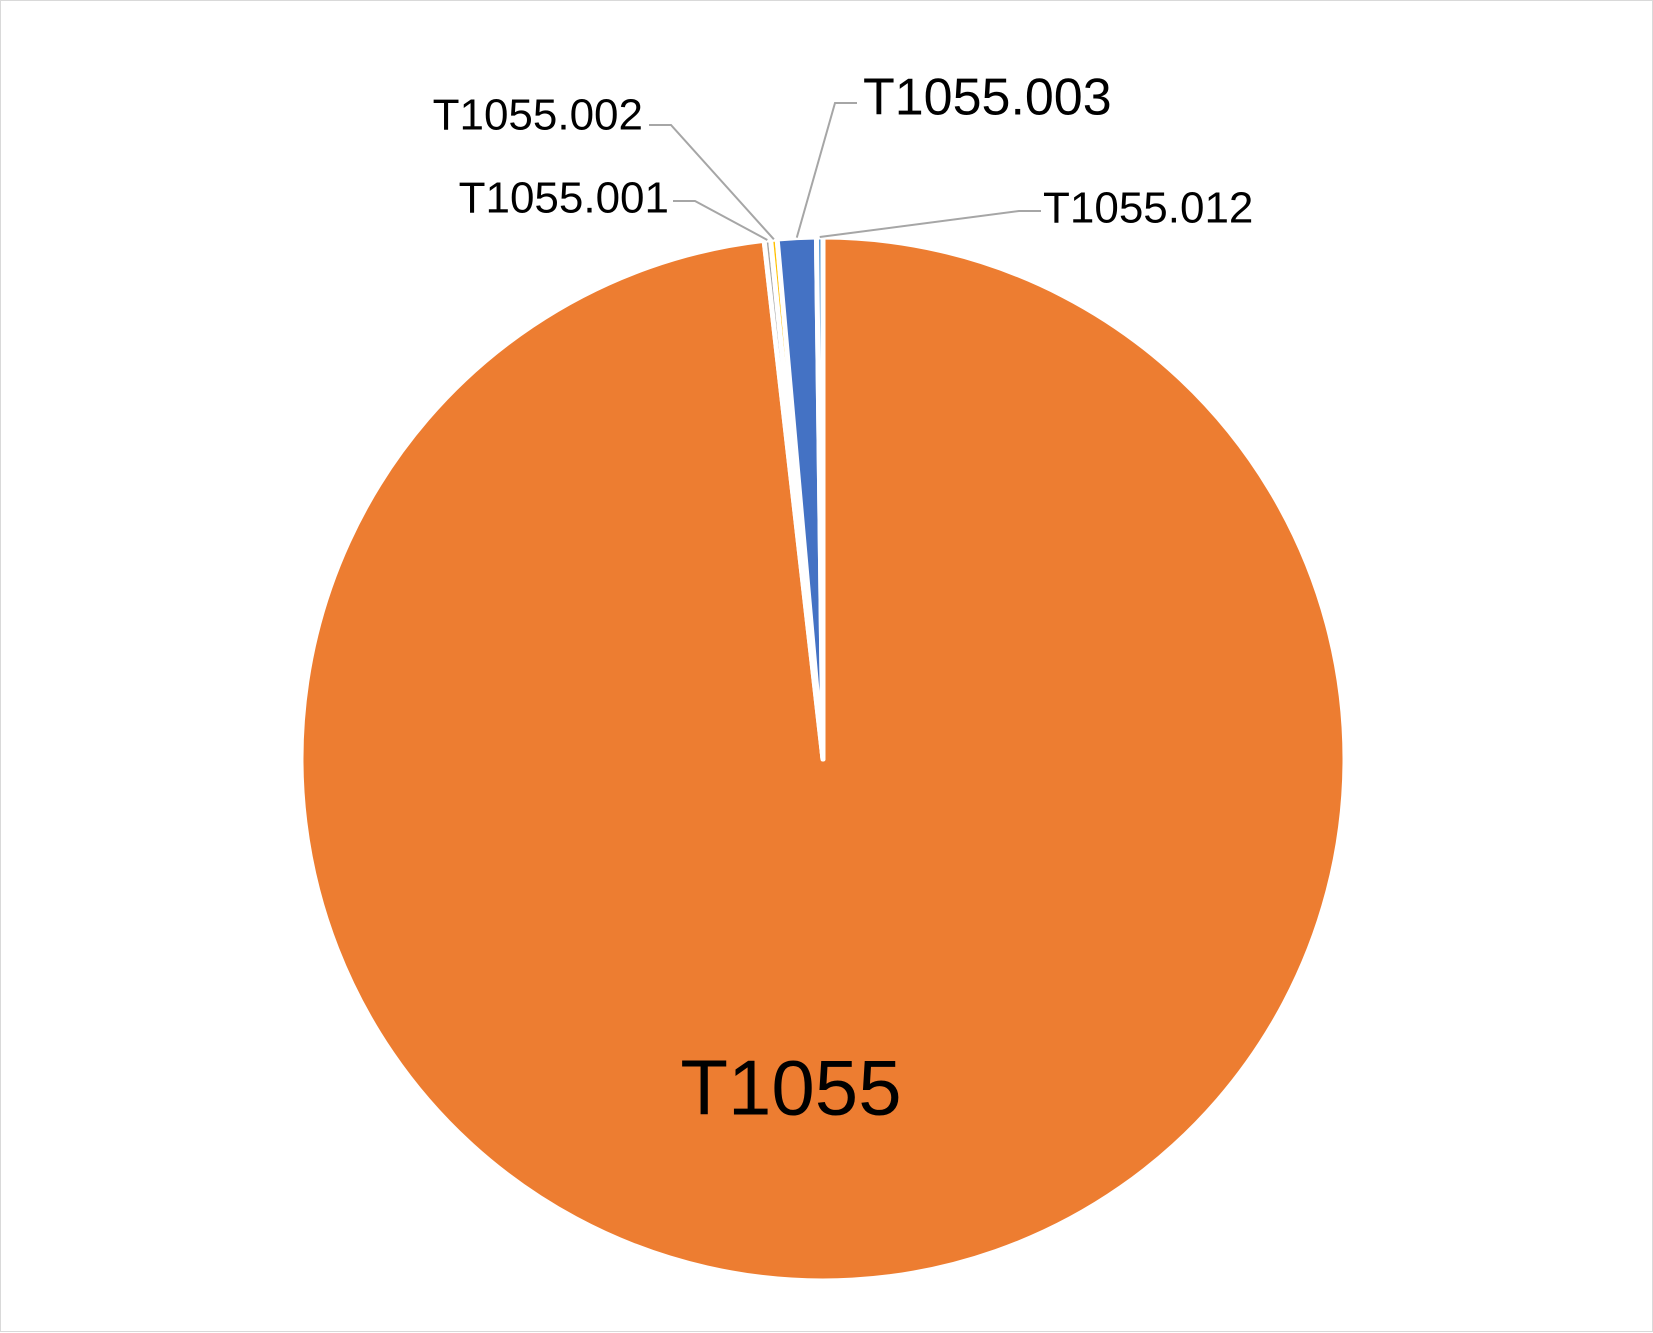  I want to click on data-label-t1055-012: T1055.012, so click(1148, 208).